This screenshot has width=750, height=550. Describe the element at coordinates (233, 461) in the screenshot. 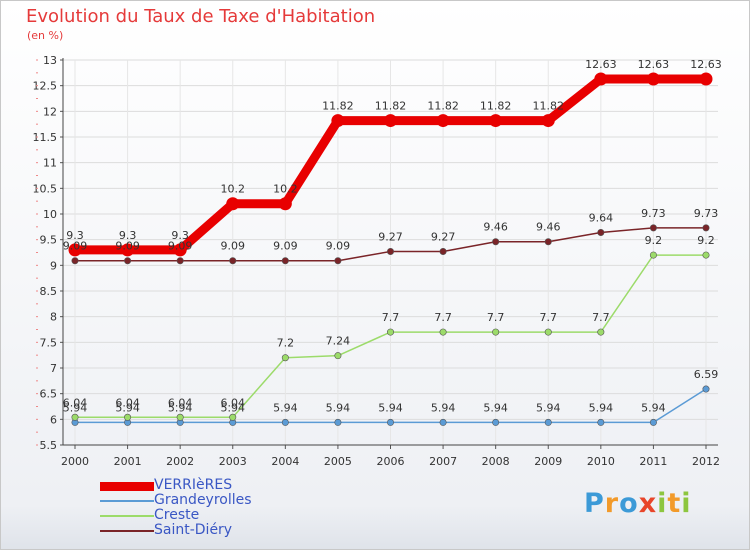

I see `x-tick-label: 2003` at that location.